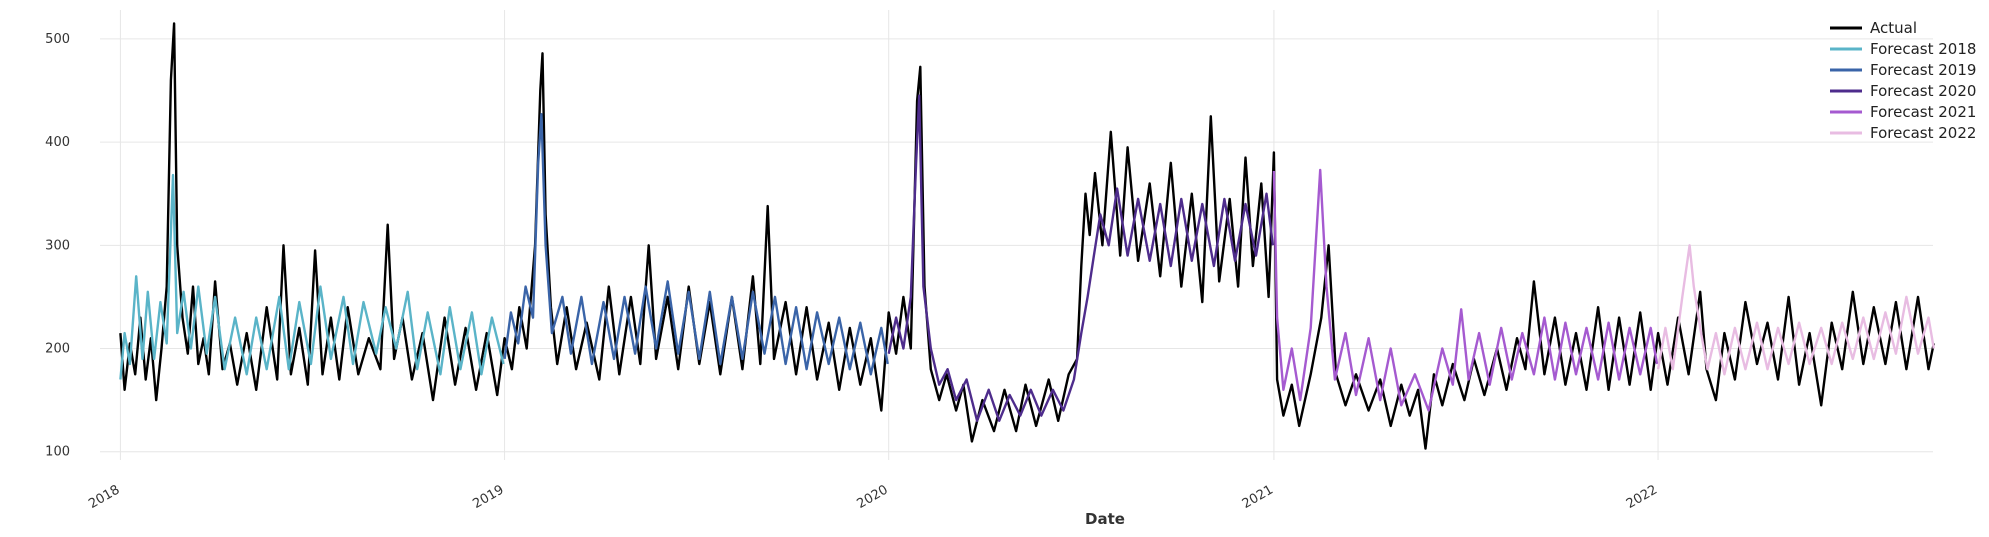  I want to click on series-line-forecast-2020, so click(1081, 258).